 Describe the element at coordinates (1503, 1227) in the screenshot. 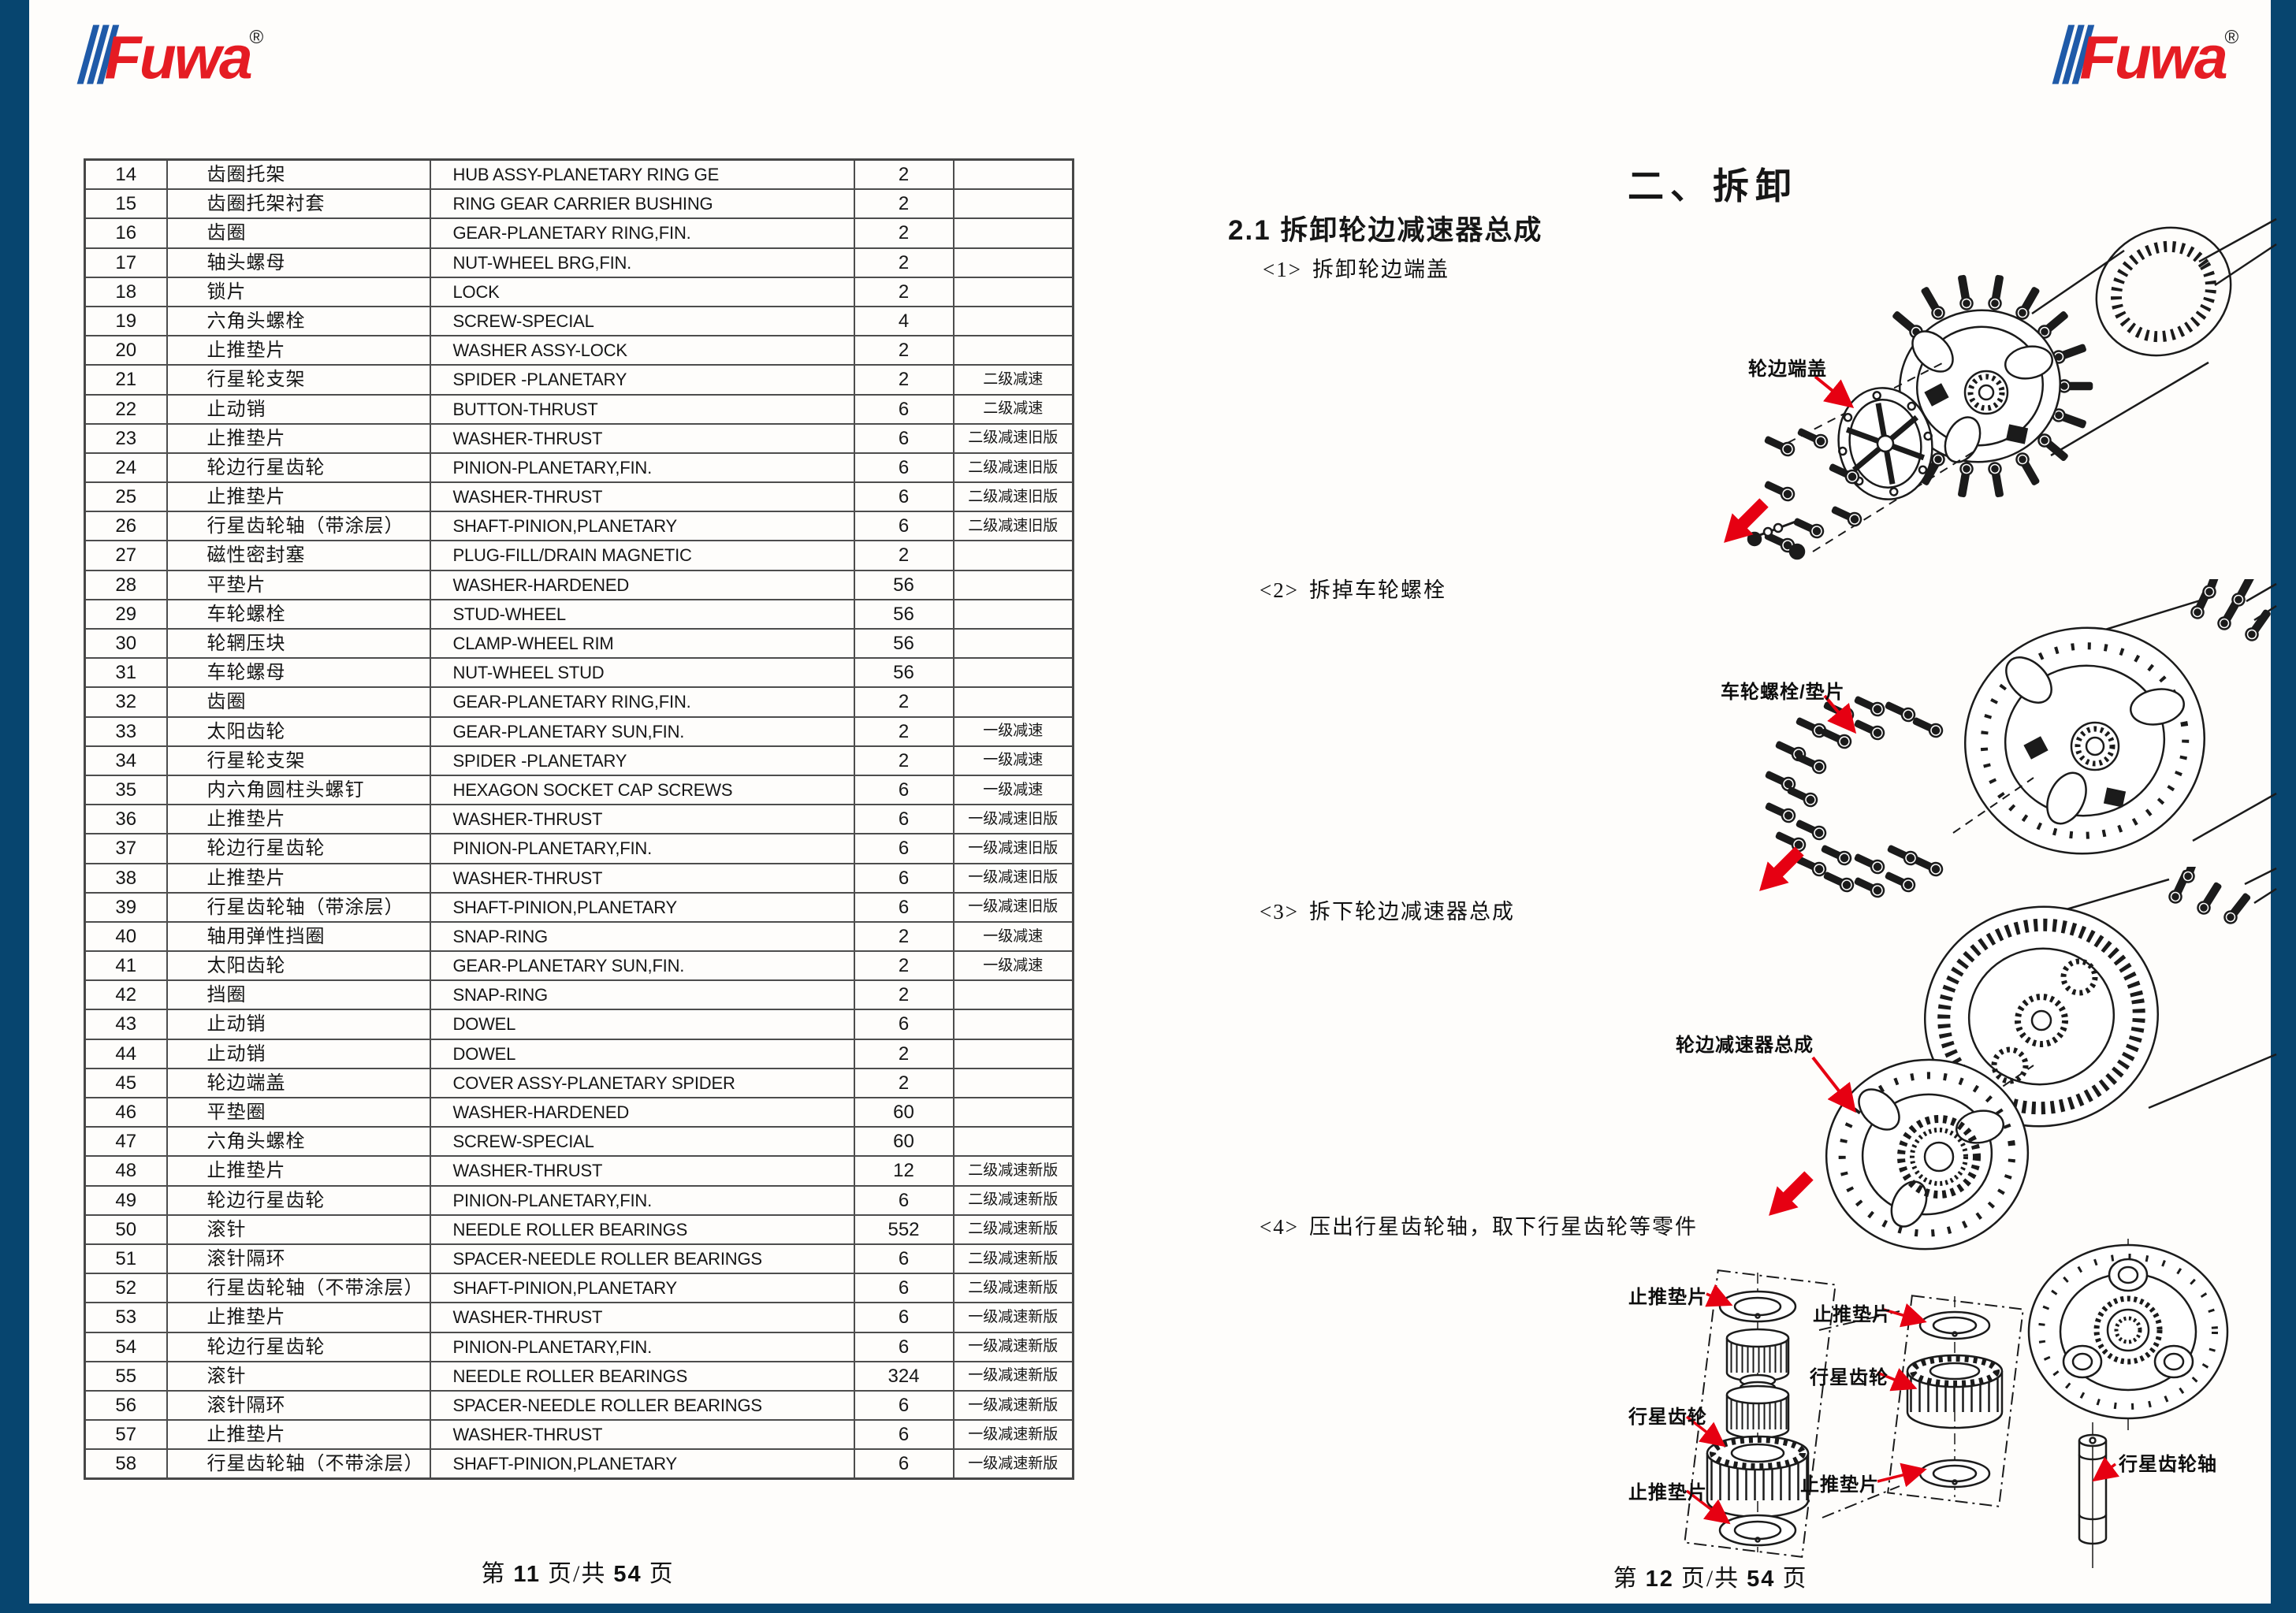

I see `step-4-text: 压出行星齿轮轴，取下行星齿轮等零件` at that location.